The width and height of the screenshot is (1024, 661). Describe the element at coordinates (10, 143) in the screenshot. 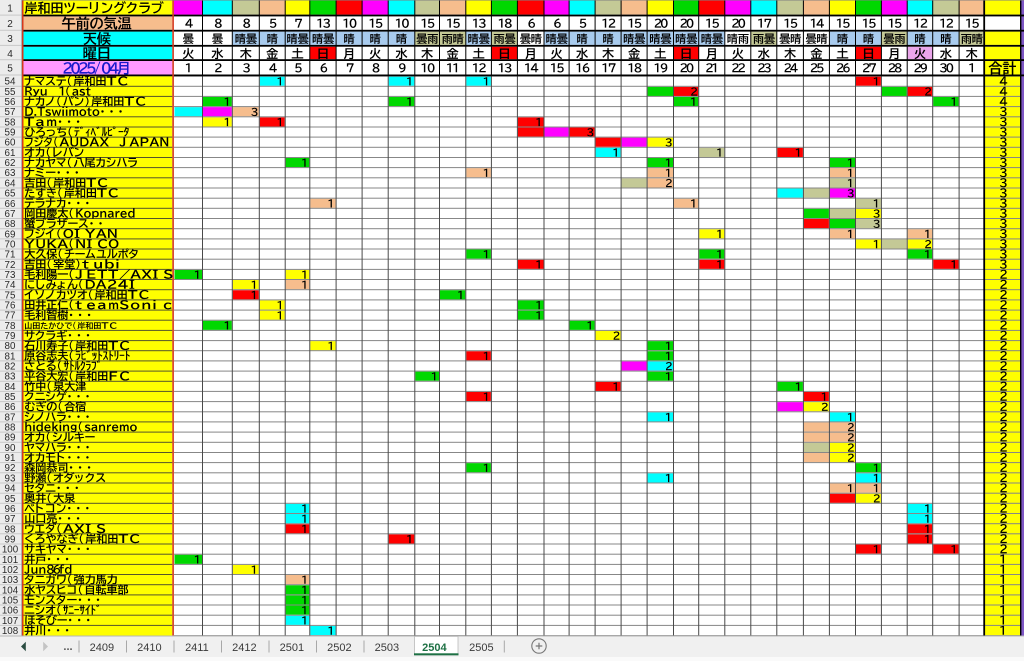

I see `svg-text: 60` at that location.